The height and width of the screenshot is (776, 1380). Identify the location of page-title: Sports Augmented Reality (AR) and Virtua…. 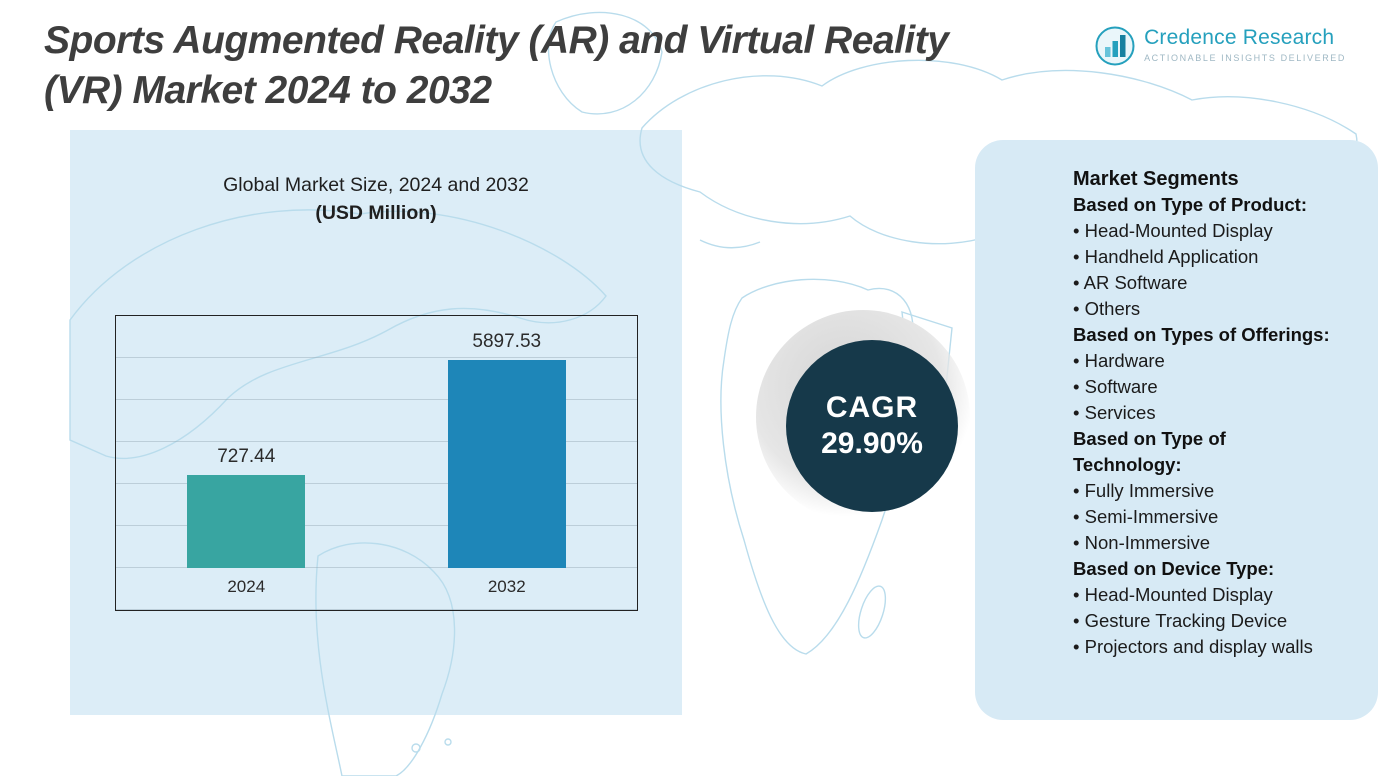
(496, 65).